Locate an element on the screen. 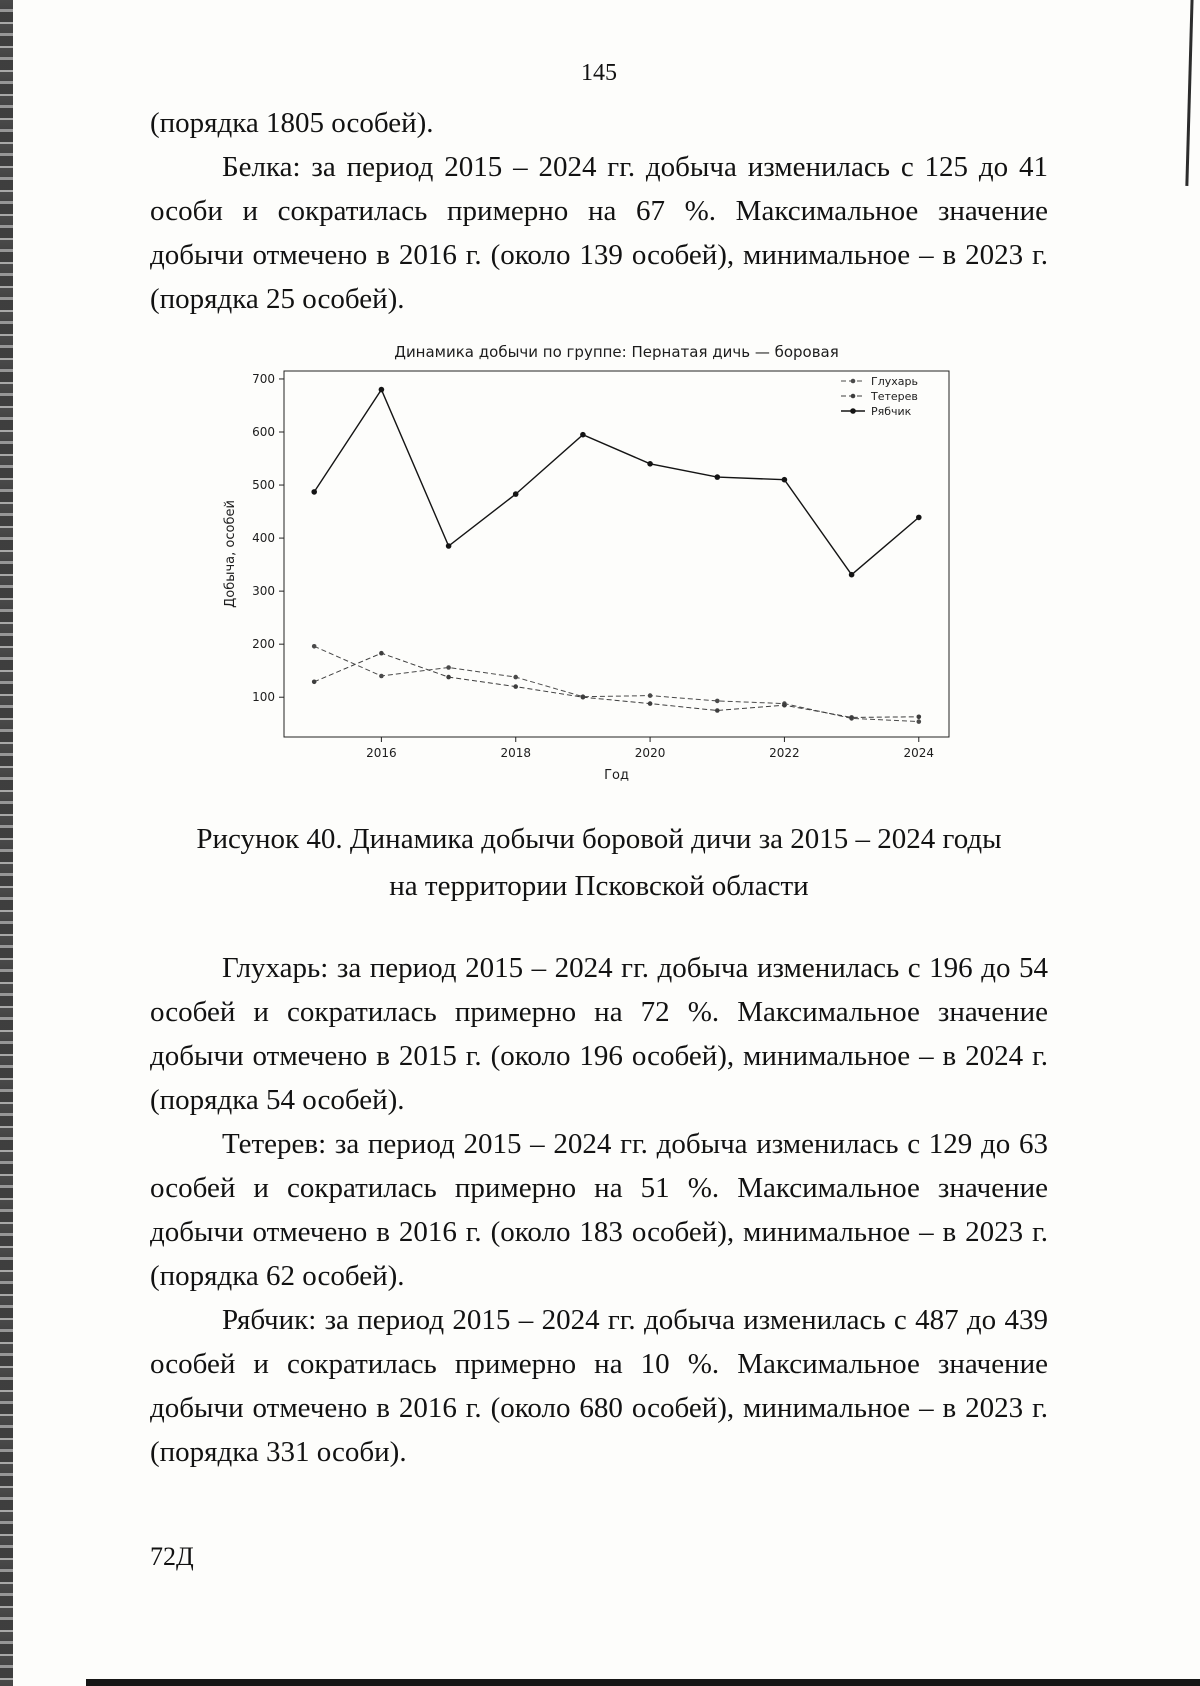 This screenshot has width=1200, height=1686. svg-text: 300 is located at coordinates (263, 591).